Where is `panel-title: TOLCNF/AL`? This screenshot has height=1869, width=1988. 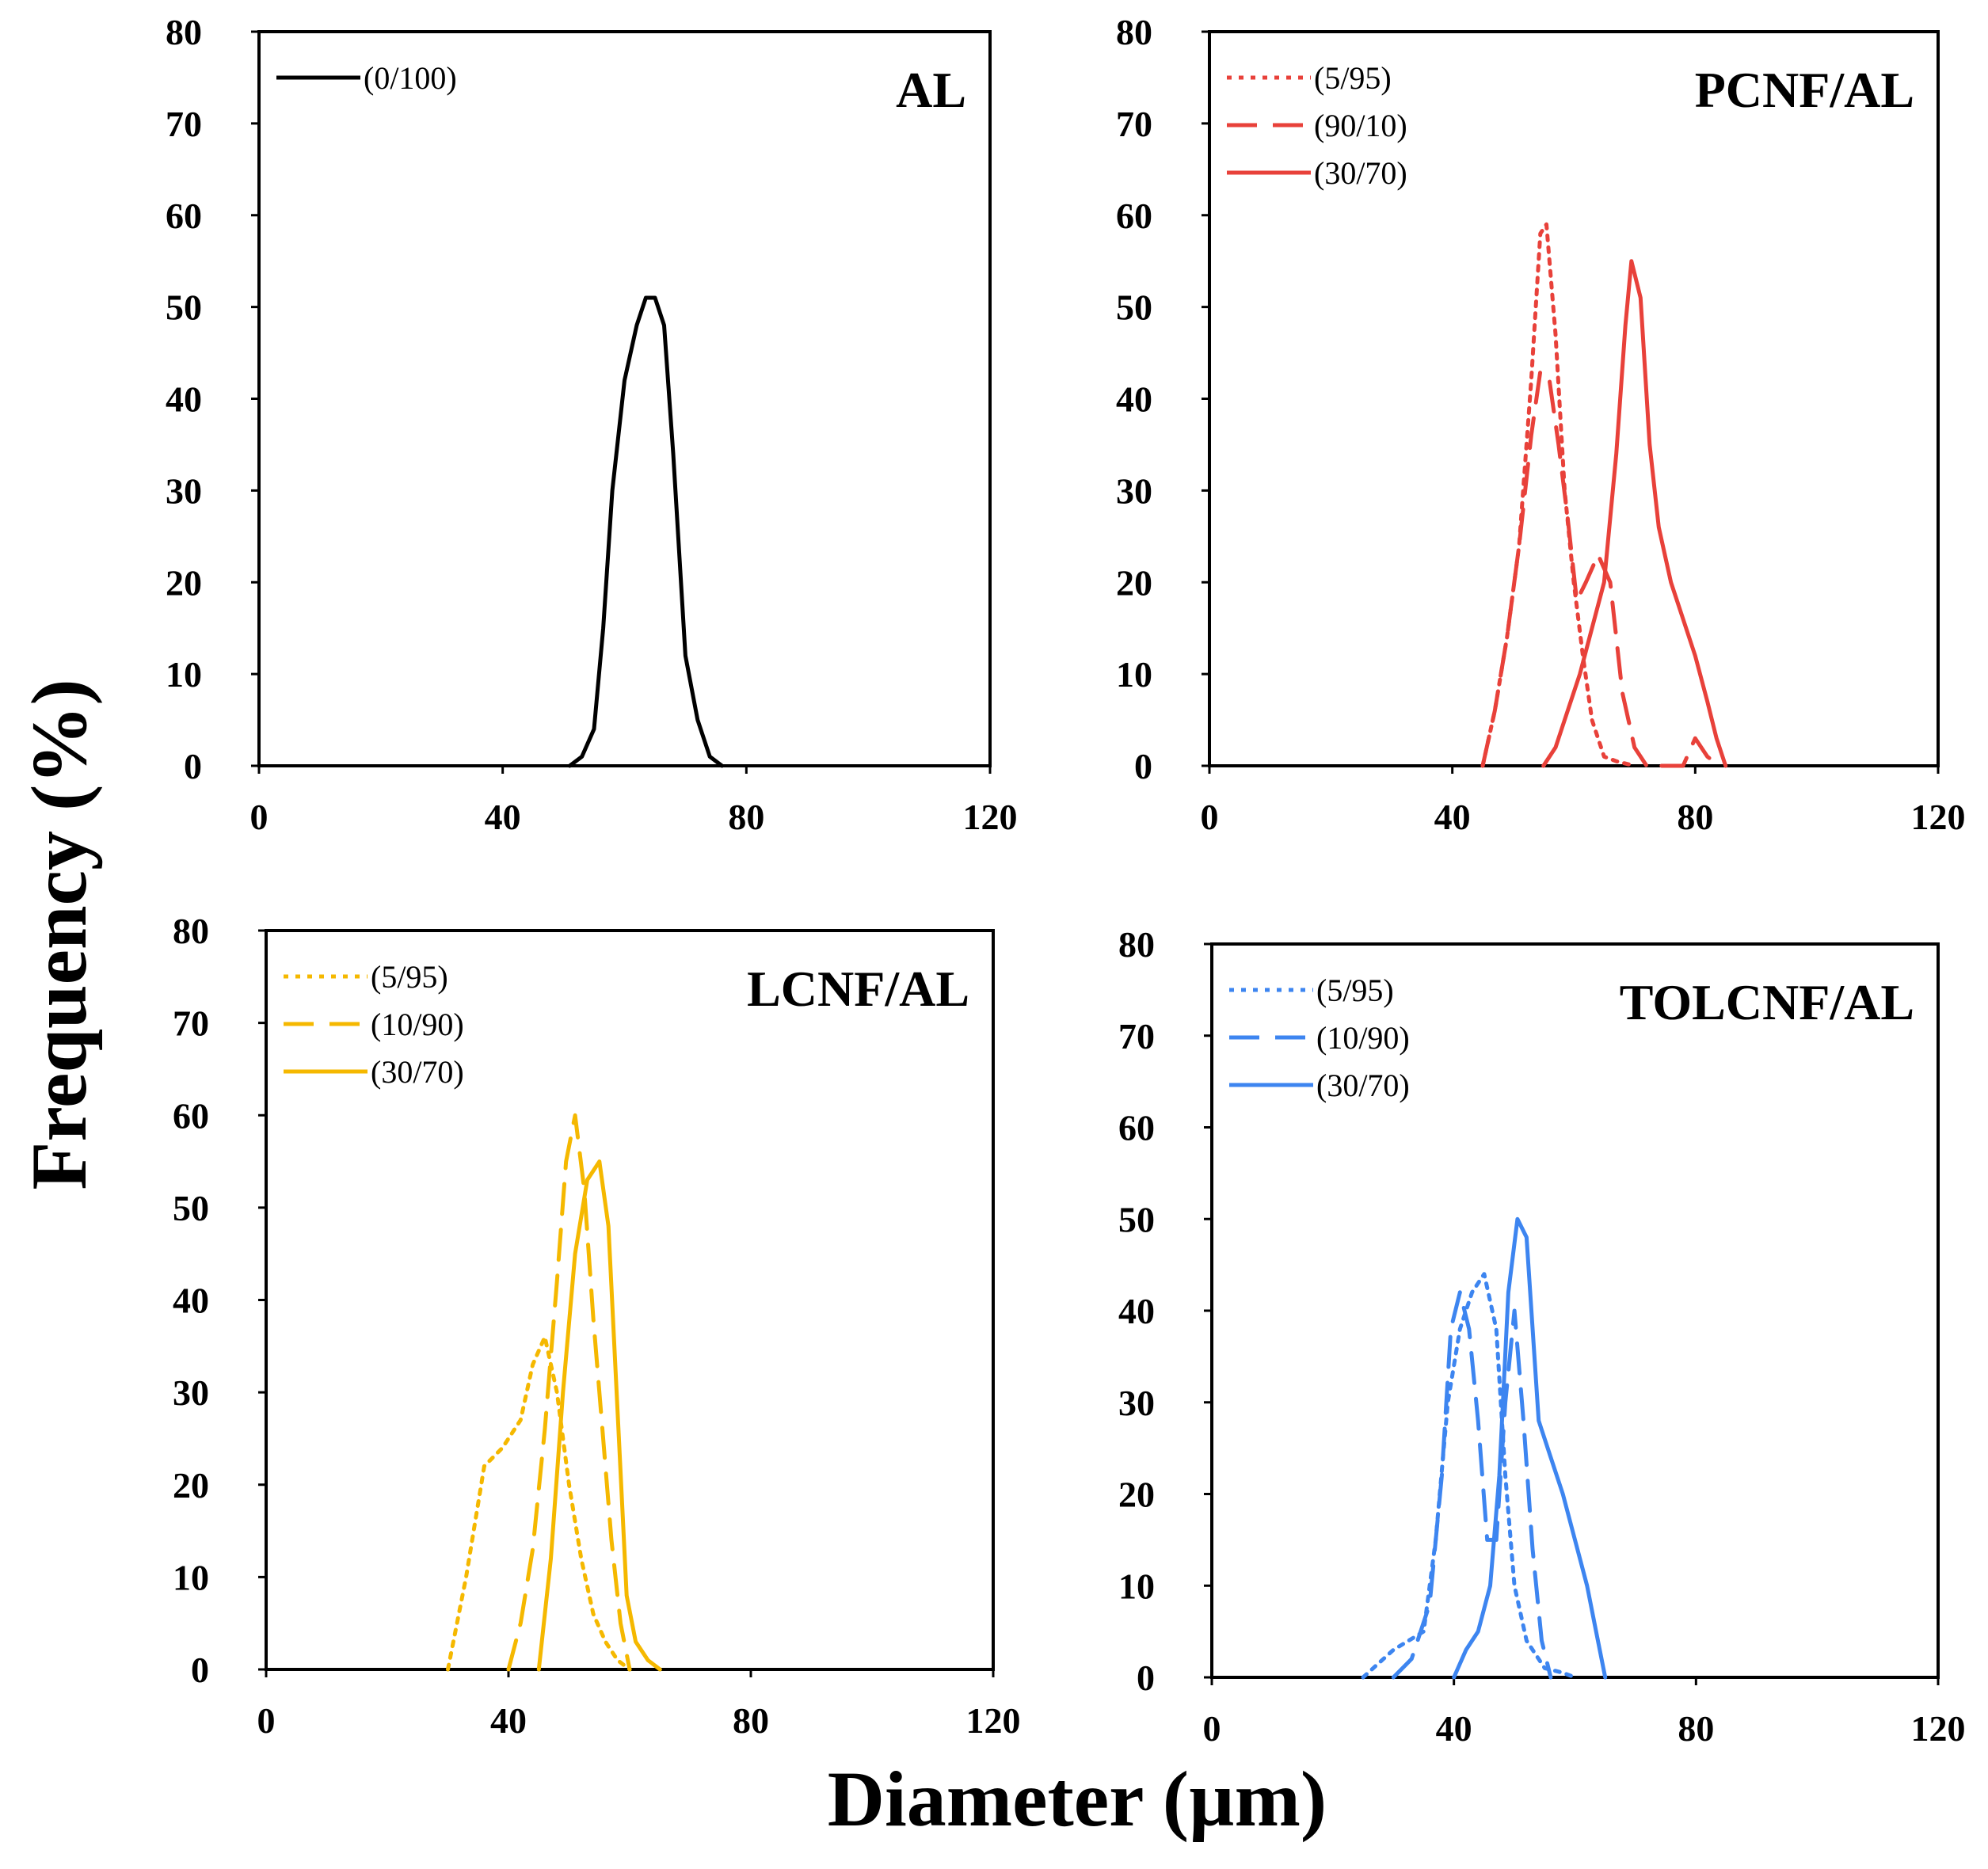 panel-title: TOLCNF/AL is located at coordinates (1767, 1002).